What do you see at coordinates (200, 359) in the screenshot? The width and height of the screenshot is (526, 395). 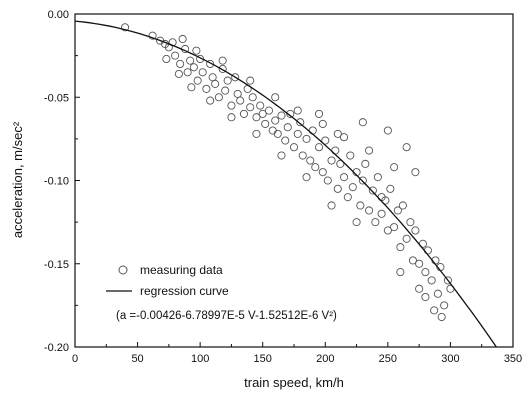 I see `x-tick-label: 100` at bounding box center [200, 359].